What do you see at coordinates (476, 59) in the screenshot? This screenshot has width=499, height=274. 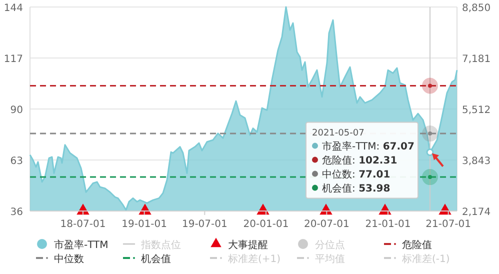 I see `y2-tick-label: 7,181` at bounding box center [476, 59].